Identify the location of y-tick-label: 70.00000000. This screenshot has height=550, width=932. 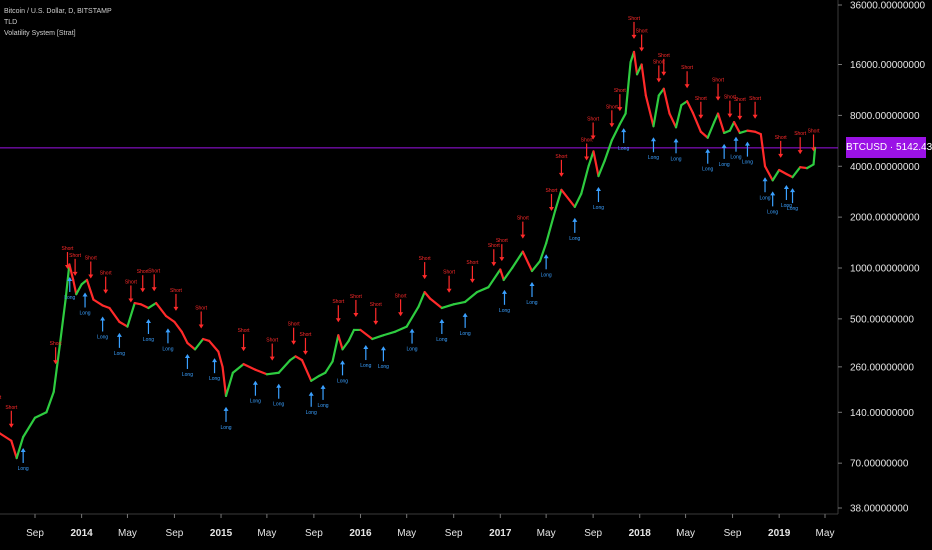
(879, 464).